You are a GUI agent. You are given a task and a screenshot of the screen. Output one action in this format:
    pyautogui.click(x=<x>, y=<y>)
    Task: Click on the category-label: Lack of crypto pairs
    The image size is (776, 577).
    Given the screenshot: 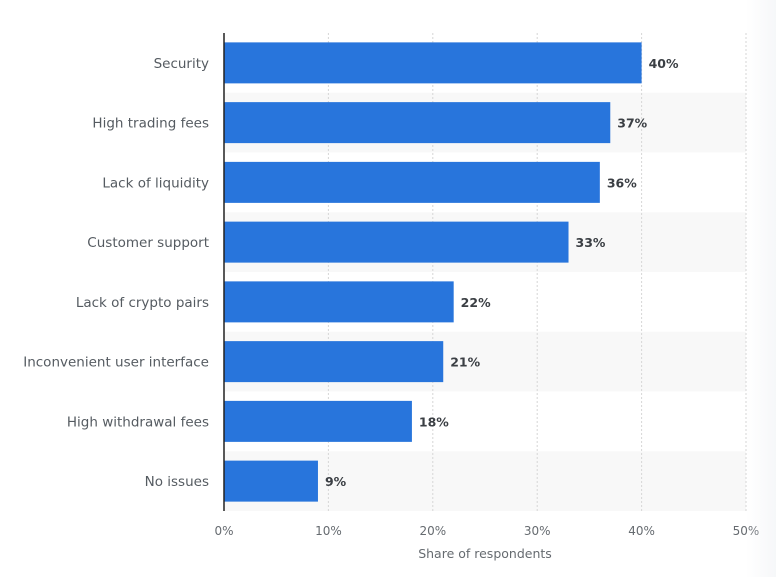 What is the action you would take?
    pyautogui.click(x=142, y=303)
    